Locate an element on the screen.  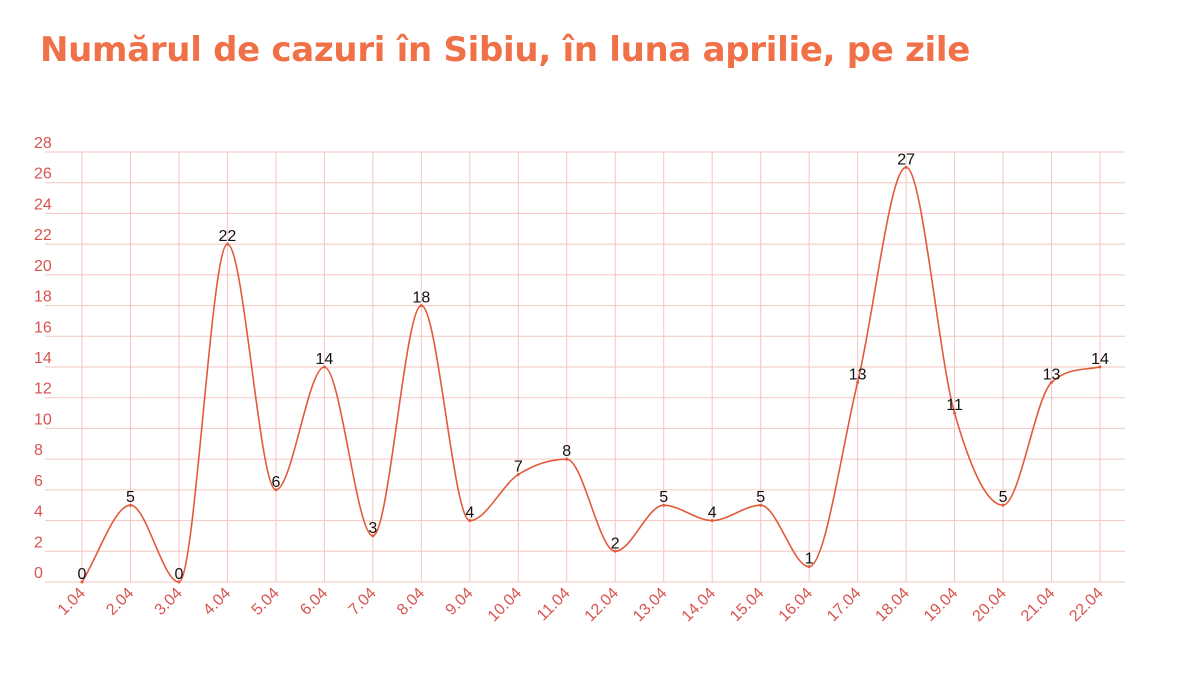
data-label: 1 is located at coordinates (809, 559).